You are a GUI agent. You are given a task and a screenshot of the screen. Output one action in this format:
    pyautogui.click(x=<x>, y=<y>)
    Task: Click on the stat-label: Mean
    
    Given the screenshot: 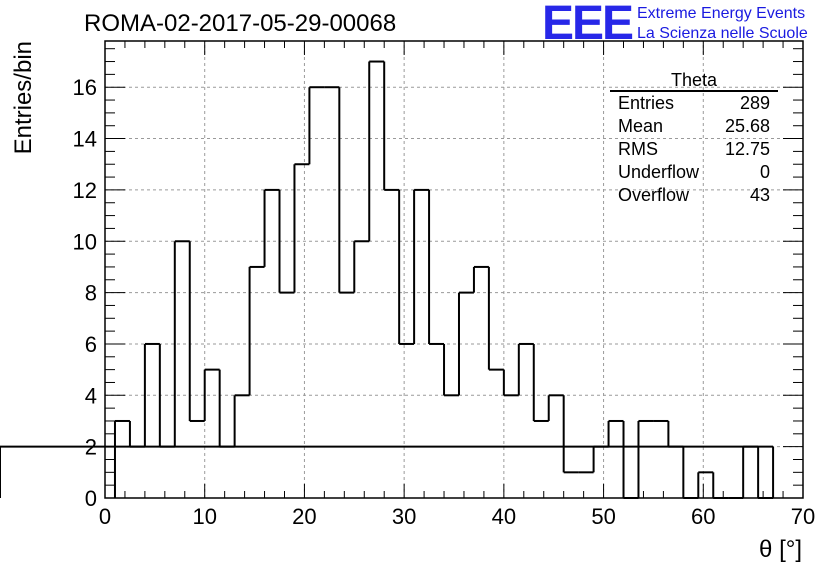 What is the action you would take?
    pyautogui.click(x=641, y=126)
    